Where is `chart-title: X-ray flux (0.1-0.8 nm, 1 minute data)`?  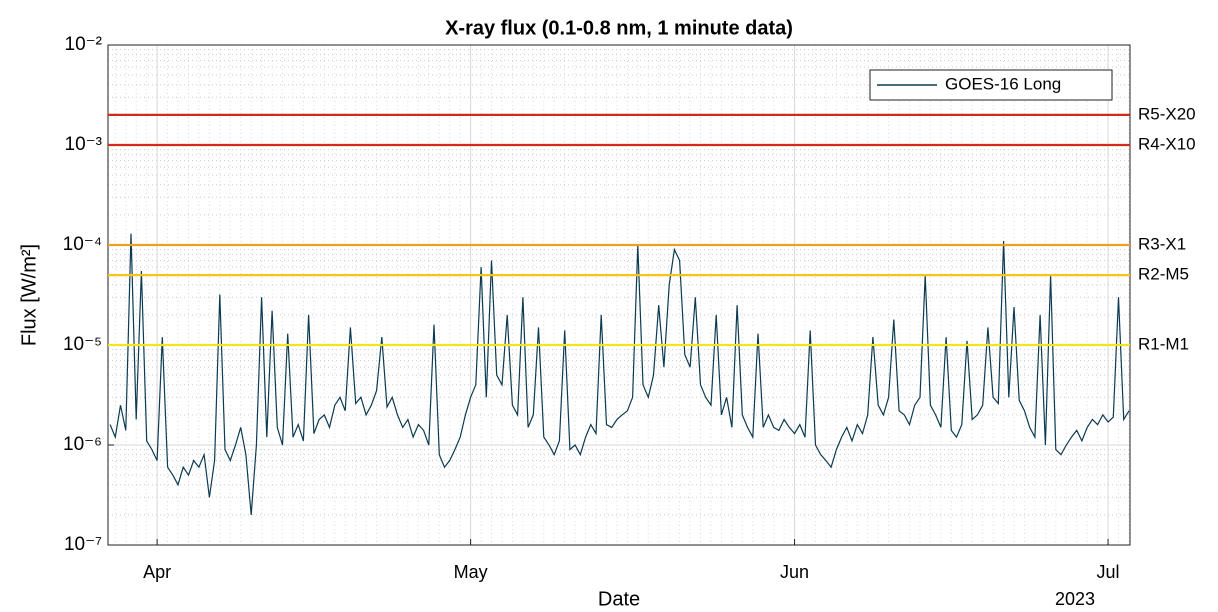 chart-title: X-ray flux (0.1-0.8 nm, 1 minute data) is located at coordinates (619, 28).